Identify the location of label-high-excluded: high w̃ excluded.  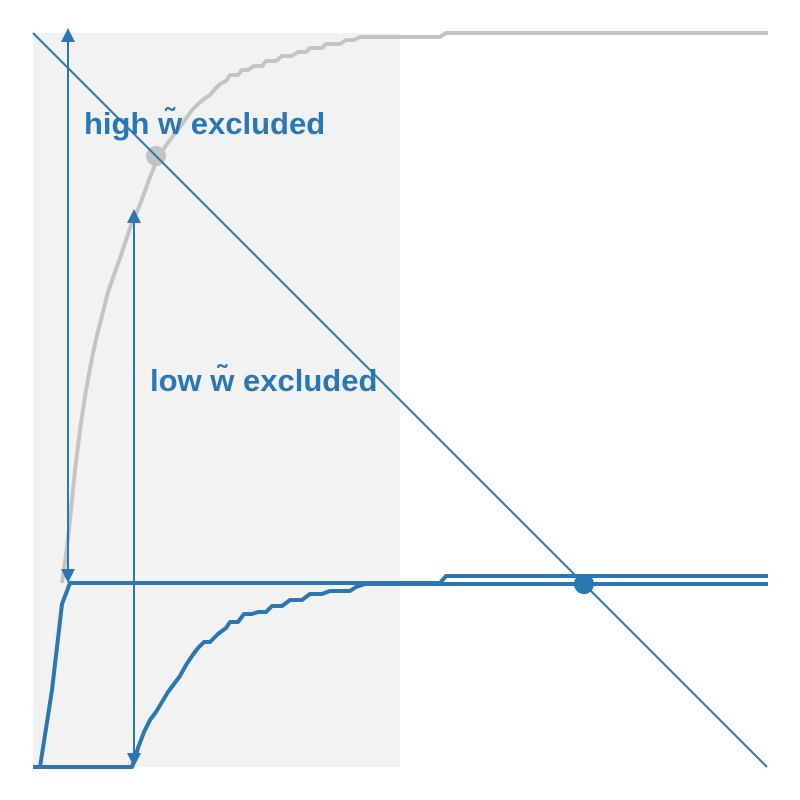
(204, 123).